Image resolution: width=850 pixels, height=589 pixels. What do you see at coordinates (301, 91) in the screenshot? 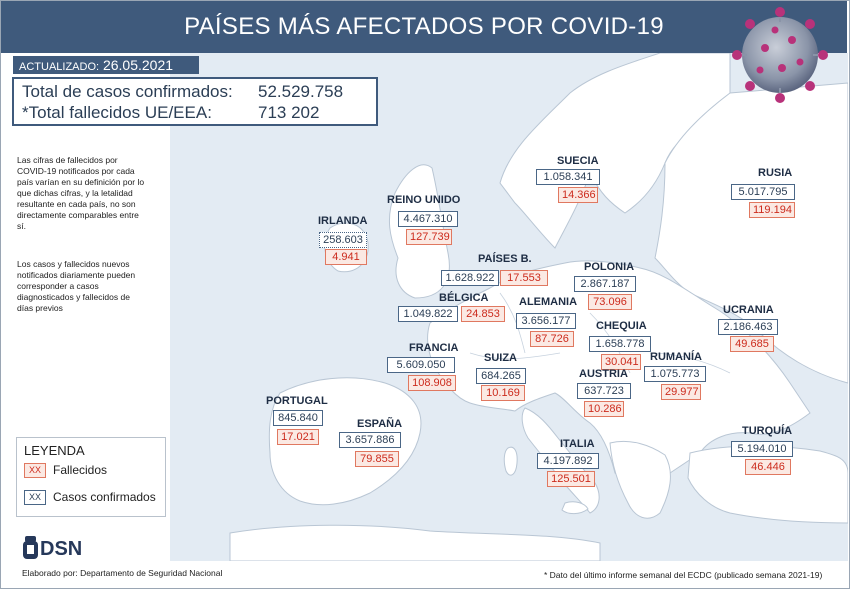
I see `total-cases-value: 52.529.758` at bounding box center [301, 91].